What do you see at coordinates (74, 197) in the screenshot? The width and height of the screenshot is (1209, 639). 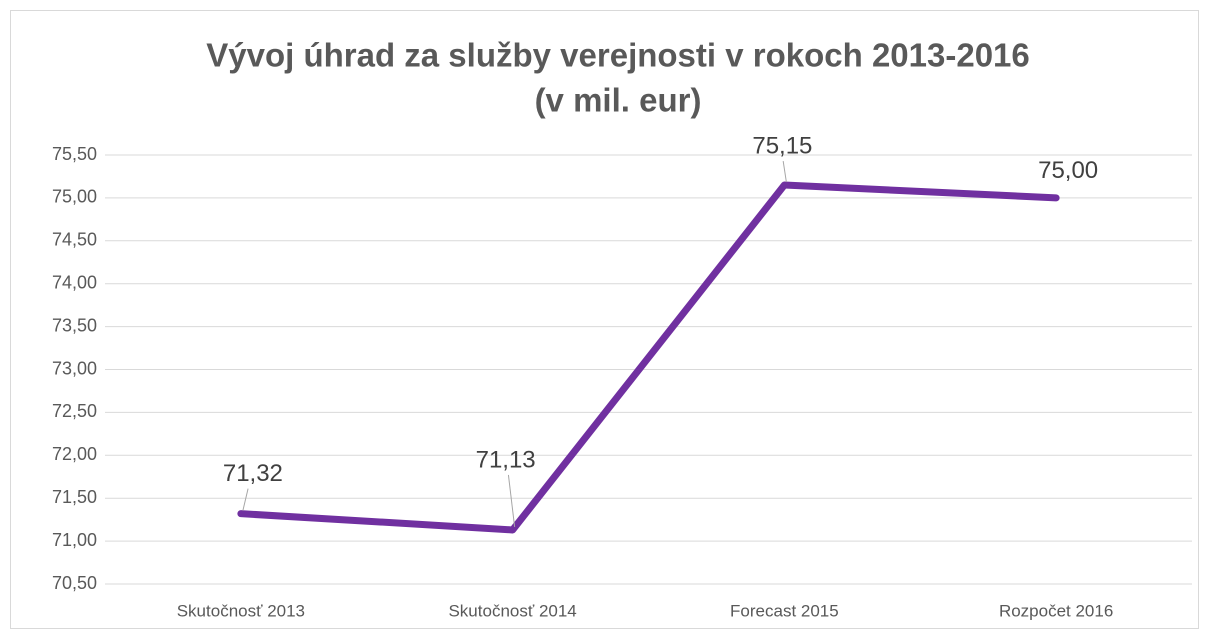 I see `y-tick-label: 75,00` at bounding box center [74, 197].